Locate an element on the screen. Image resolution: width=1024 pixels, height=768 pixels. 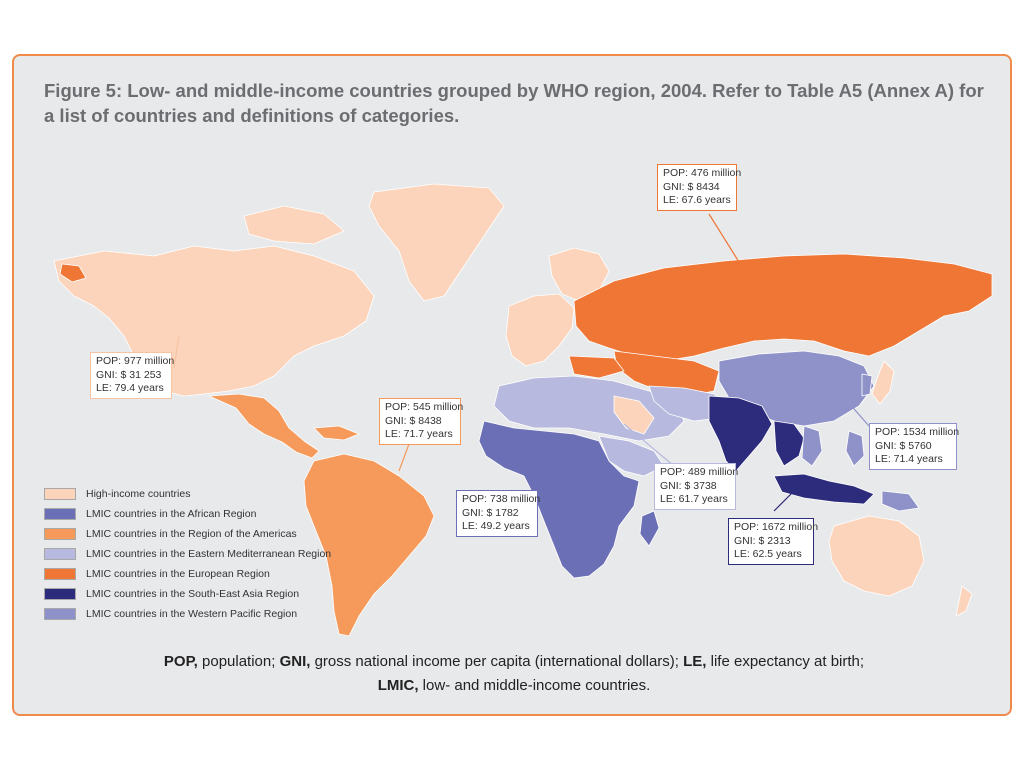
callout-pop: POP: 1672 million is located at coordinates (776, 527).